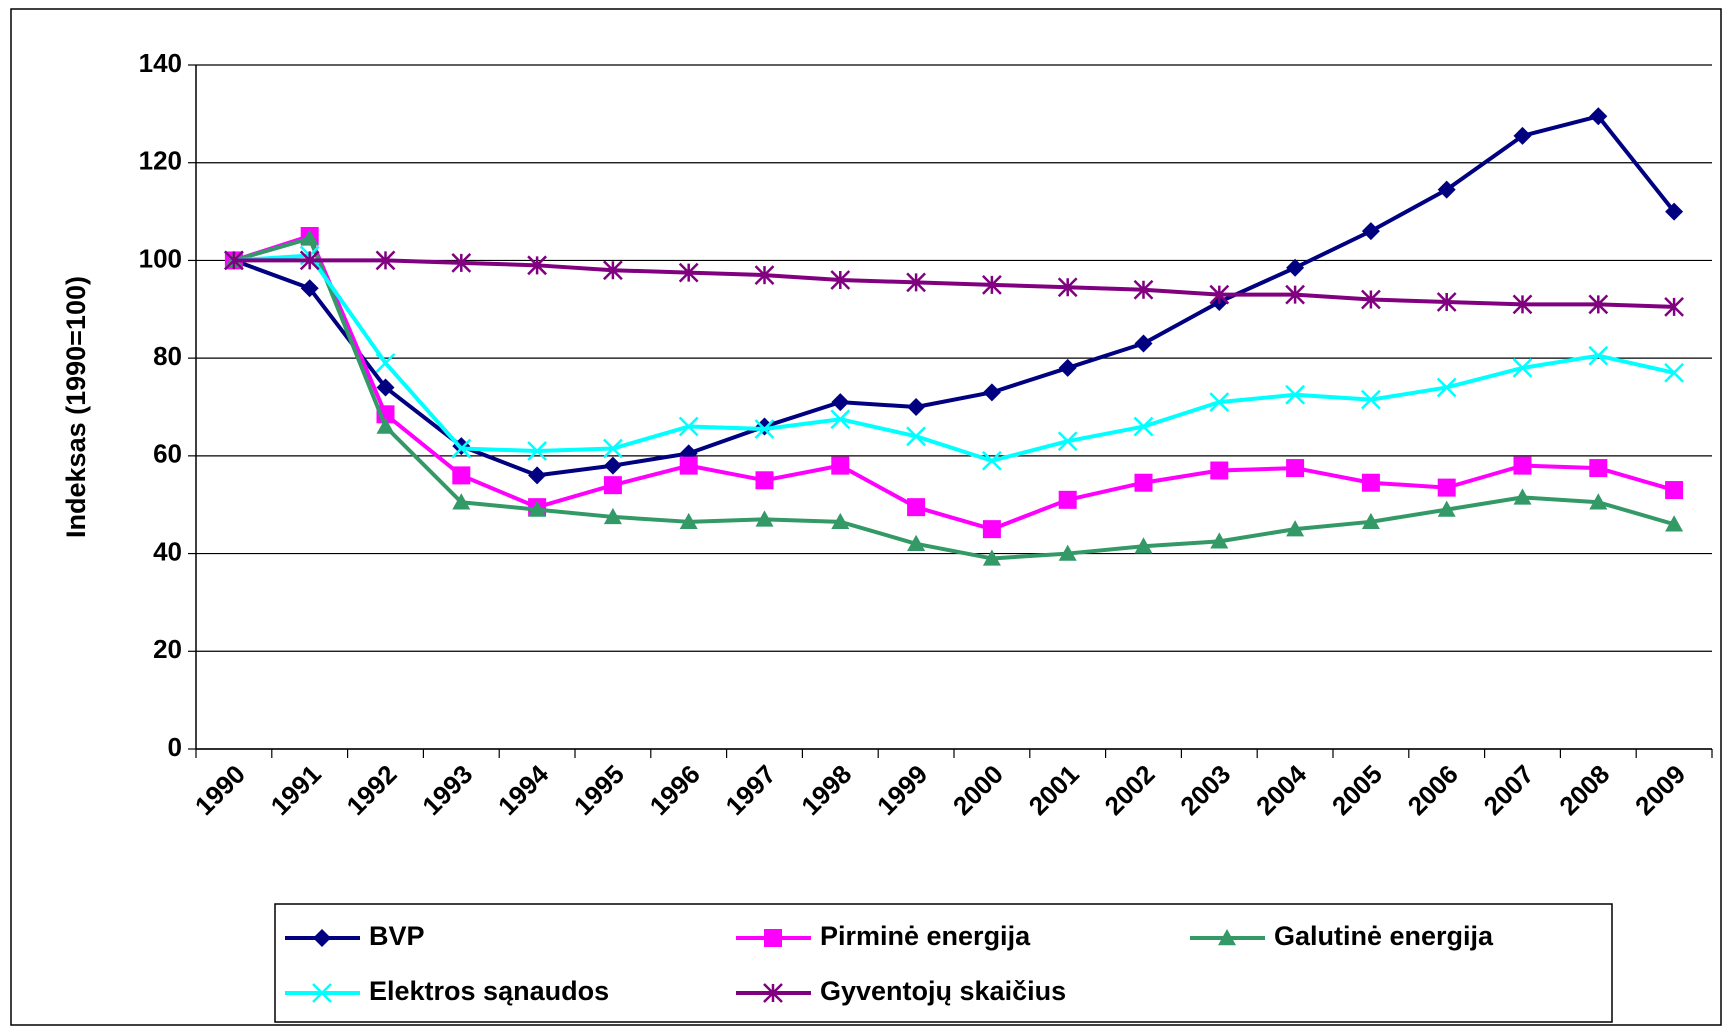  I want to click on legend-label: Galutinė energija, so click(1384, 936).